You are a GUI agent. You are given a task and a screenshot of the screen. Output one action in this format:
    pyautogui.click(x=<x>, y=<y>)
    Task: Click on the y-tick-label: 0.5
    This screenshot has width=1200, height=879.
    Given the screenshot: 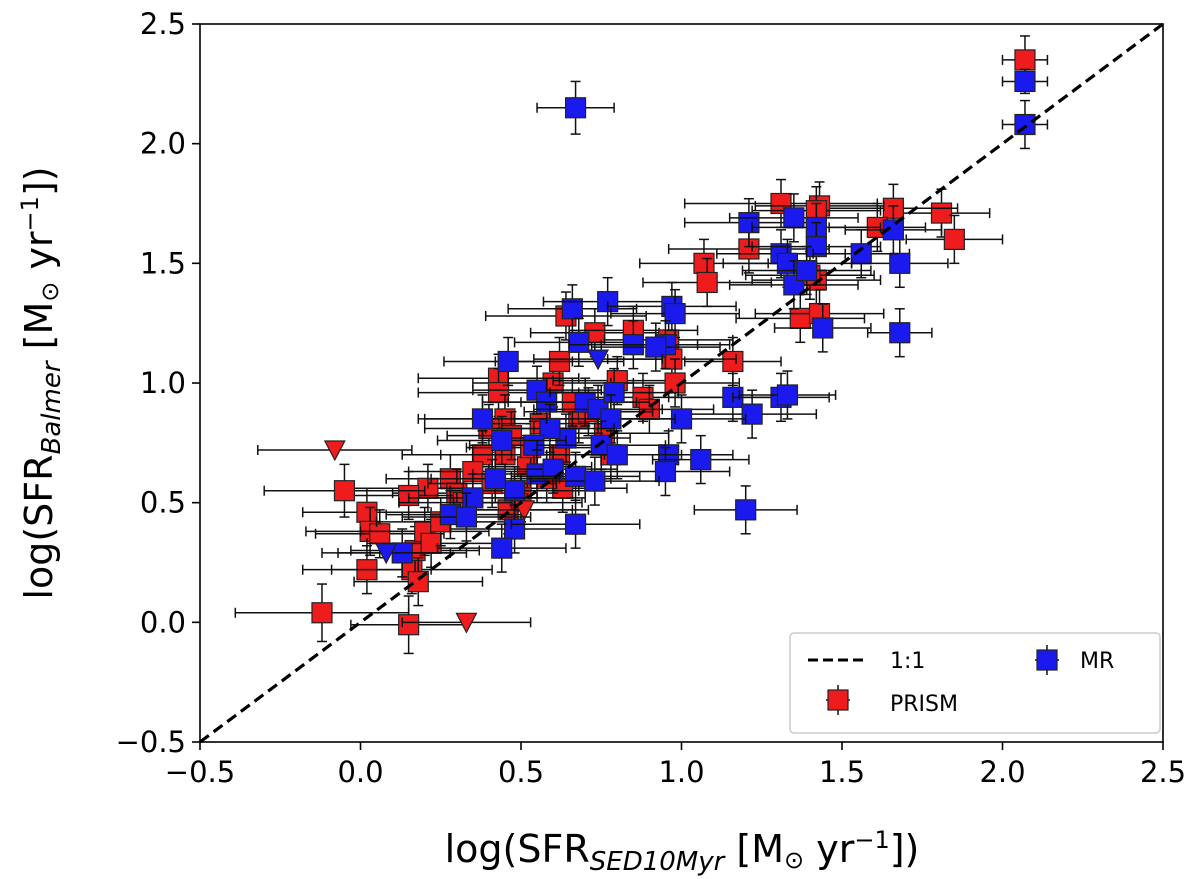 What is the action you would take?
    pyautogui.click(x=163, y=503)
    